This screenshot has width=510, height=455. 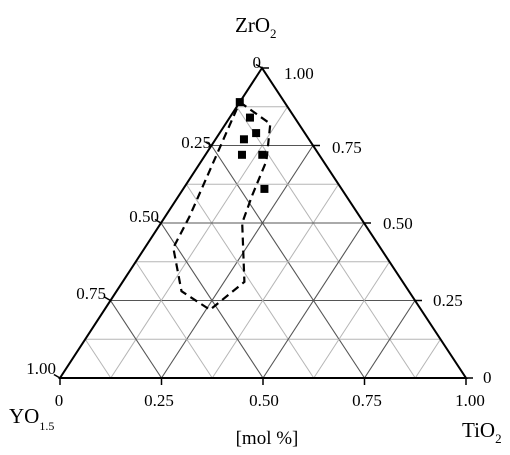 What do you see at coordinates (448, 300) in the screenshot?
I see `right-tick-label: 0.25` at bounding box center [448, 300].